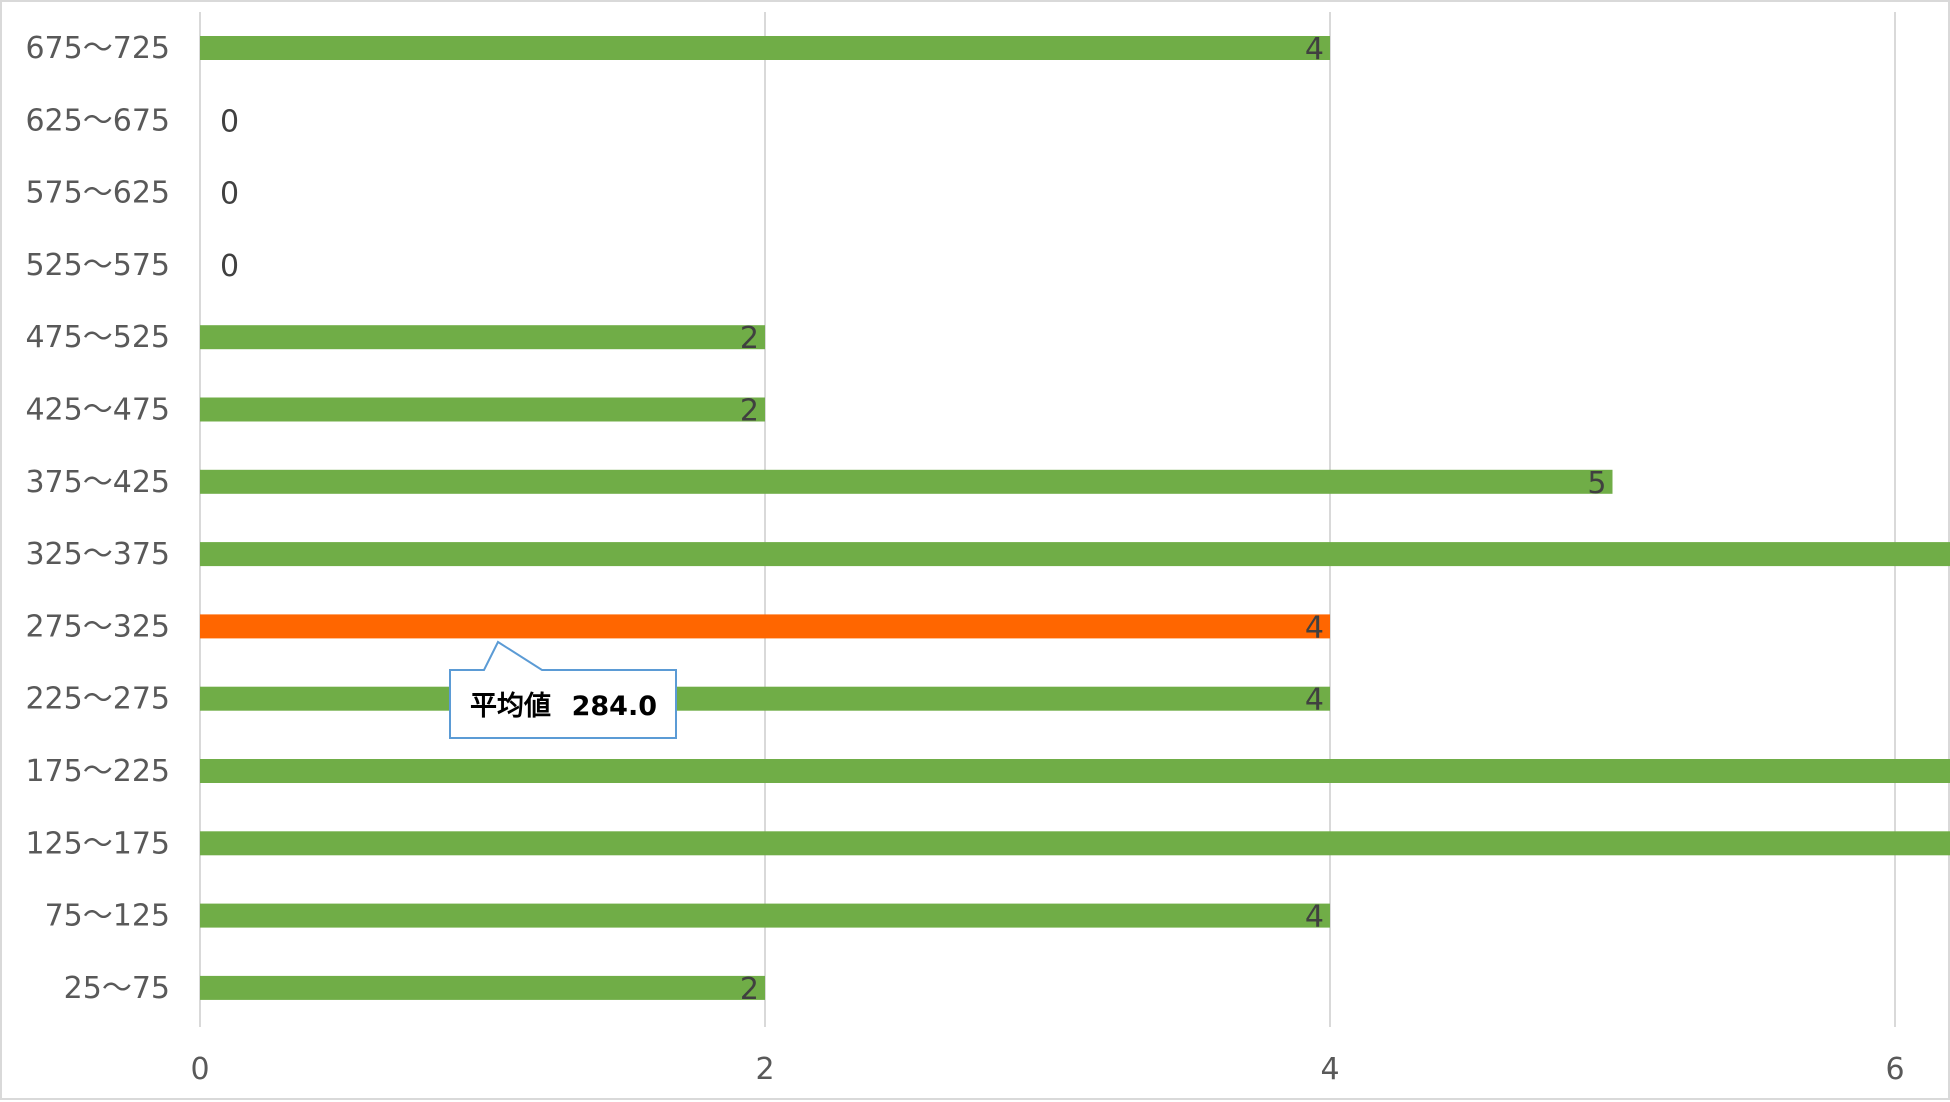  I want to click on category-label-225〜275: 225〜275, so click(97, 699).